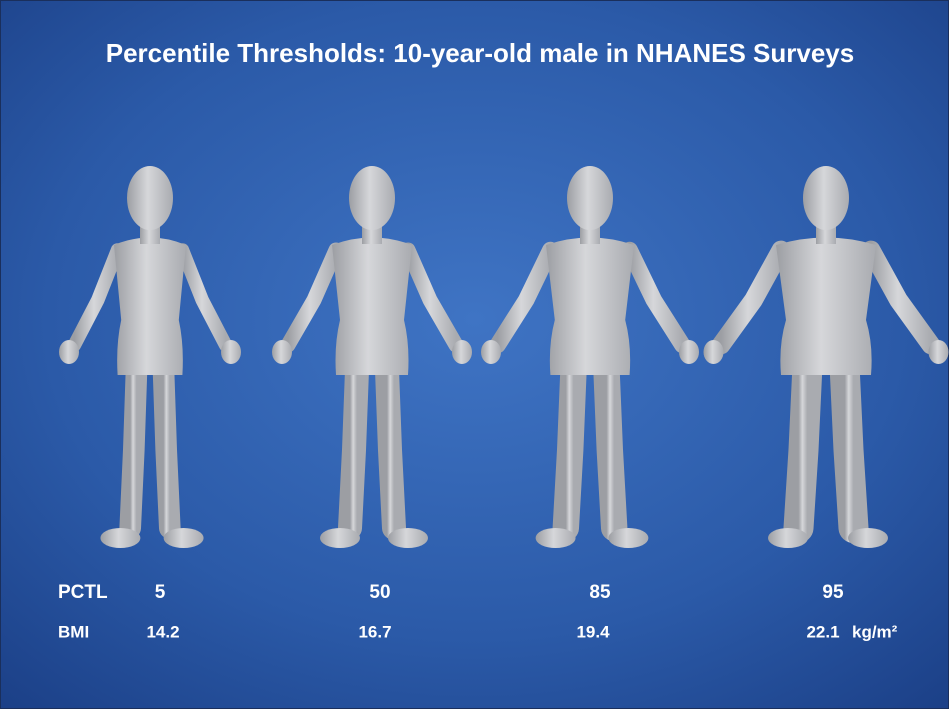  I want to click on row-label: PCTL, so click(83, 592).